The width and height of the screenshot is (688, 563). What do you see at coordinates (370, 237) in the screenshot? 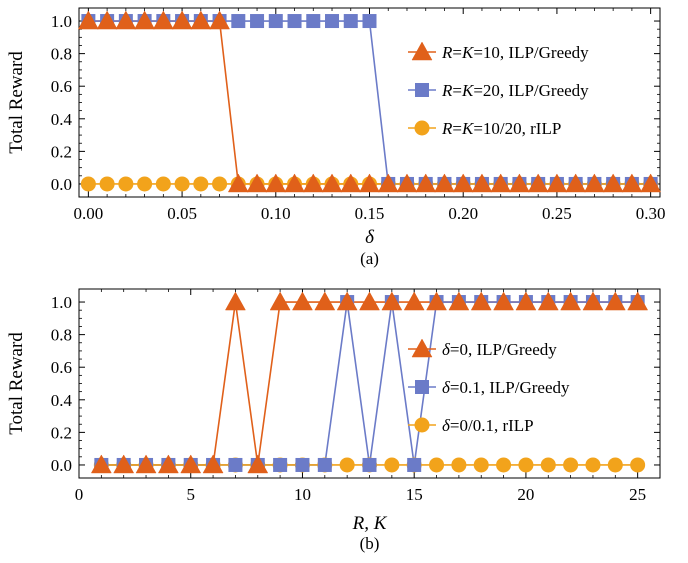
I see `x-axis-label: δ` at bounding box center [370, 237].